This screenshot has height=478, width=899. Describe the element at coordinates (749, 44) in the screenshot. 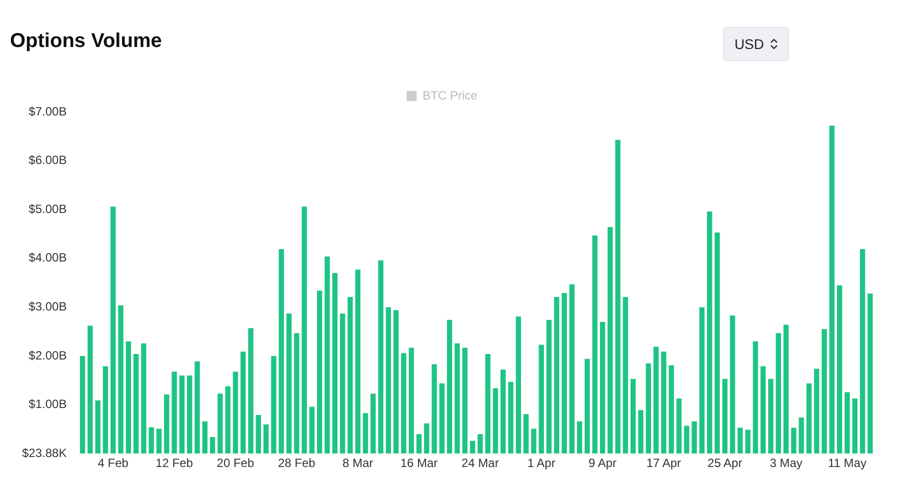

I see `text: USD` at that location.